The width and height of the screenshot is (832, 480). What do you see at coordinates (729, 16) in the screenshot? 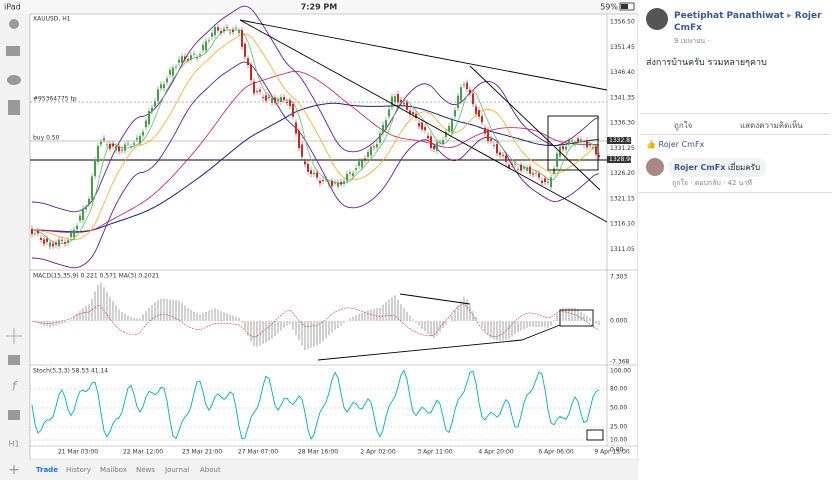
I see `author: Peetiphat Panathiwat` at bounding box center [729, 16].